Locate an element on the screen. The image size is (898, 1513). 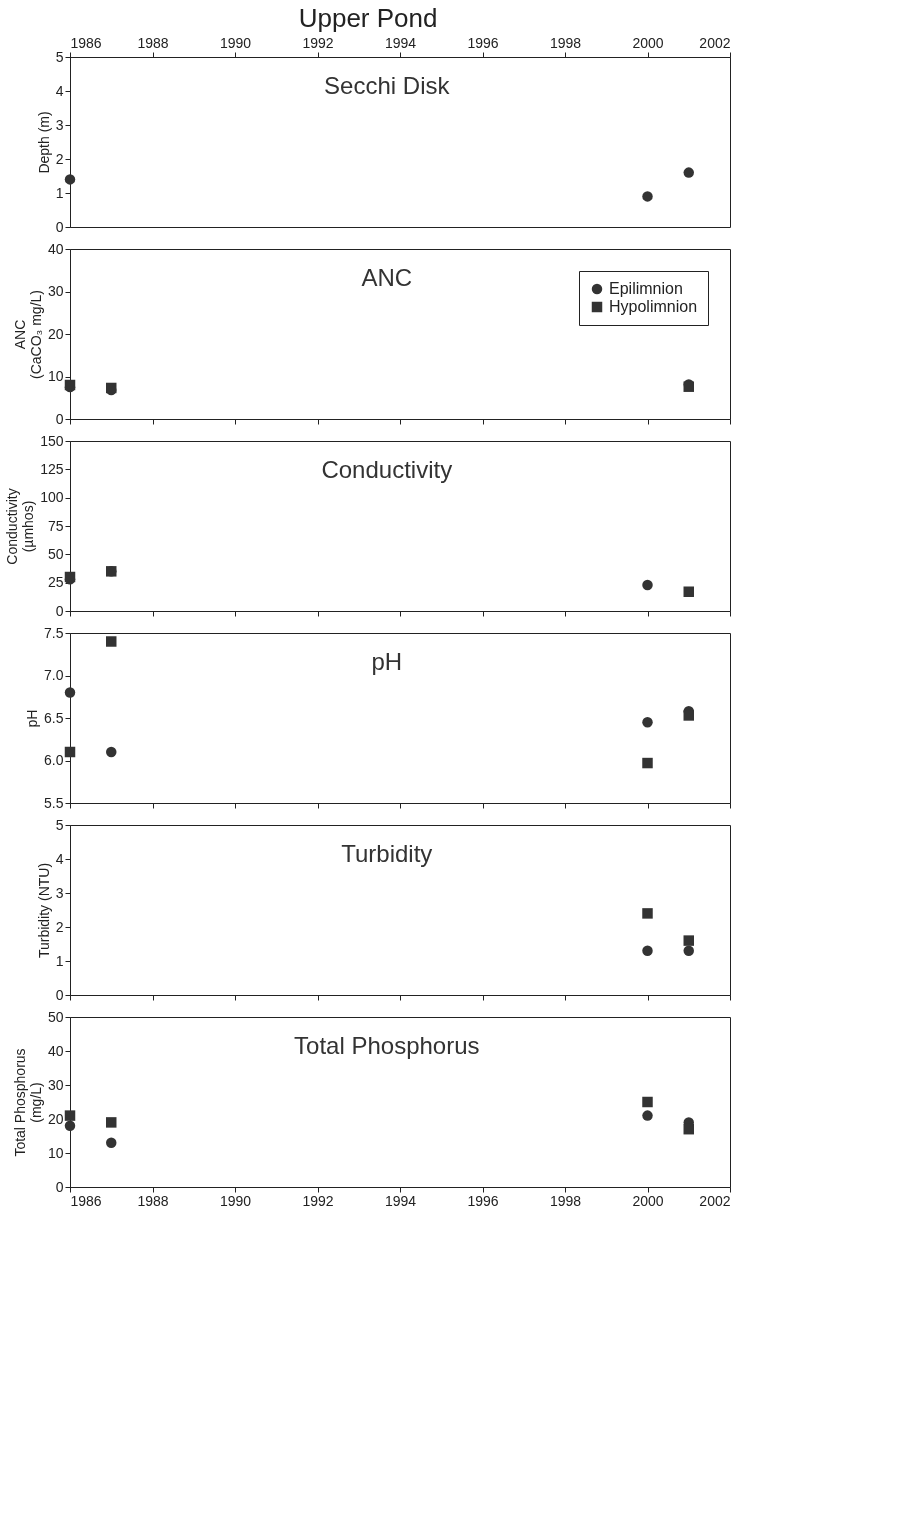
text: Total Phosphorus is located at coordinates (387, 1045).